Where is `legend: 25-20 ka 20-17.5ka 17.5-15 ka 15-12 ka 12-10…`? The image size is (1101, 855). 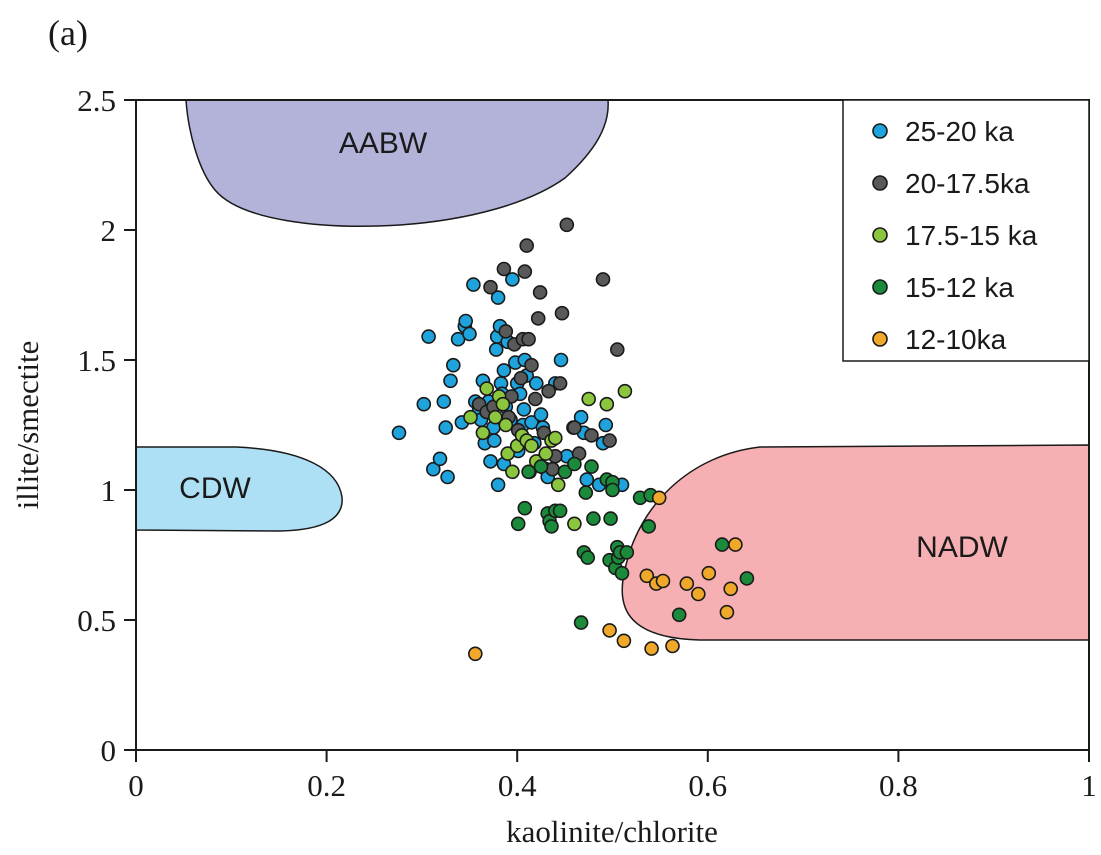 legend: 25-20 ka 20-17.5ka 17.5-15 ka 15-12 ka 12-10… is located at coordinates (966, 230).